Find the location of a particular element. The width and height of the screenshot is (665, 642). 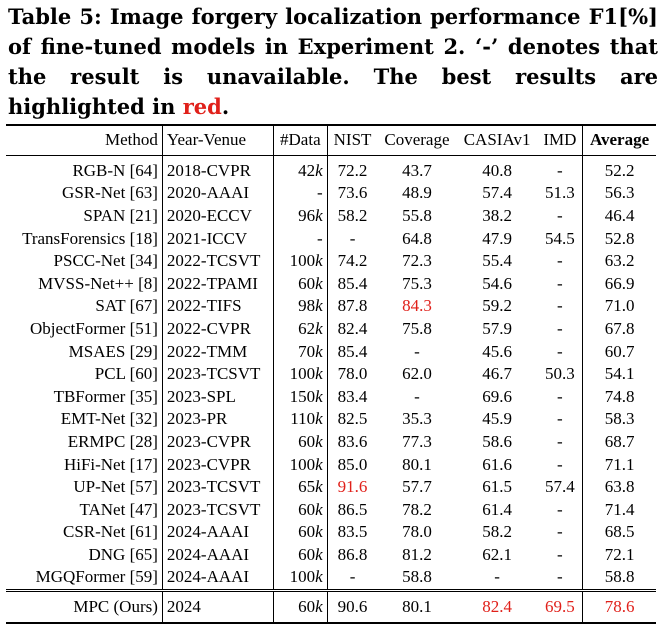

cell-data: 65k is located at coordinates (300, 487).